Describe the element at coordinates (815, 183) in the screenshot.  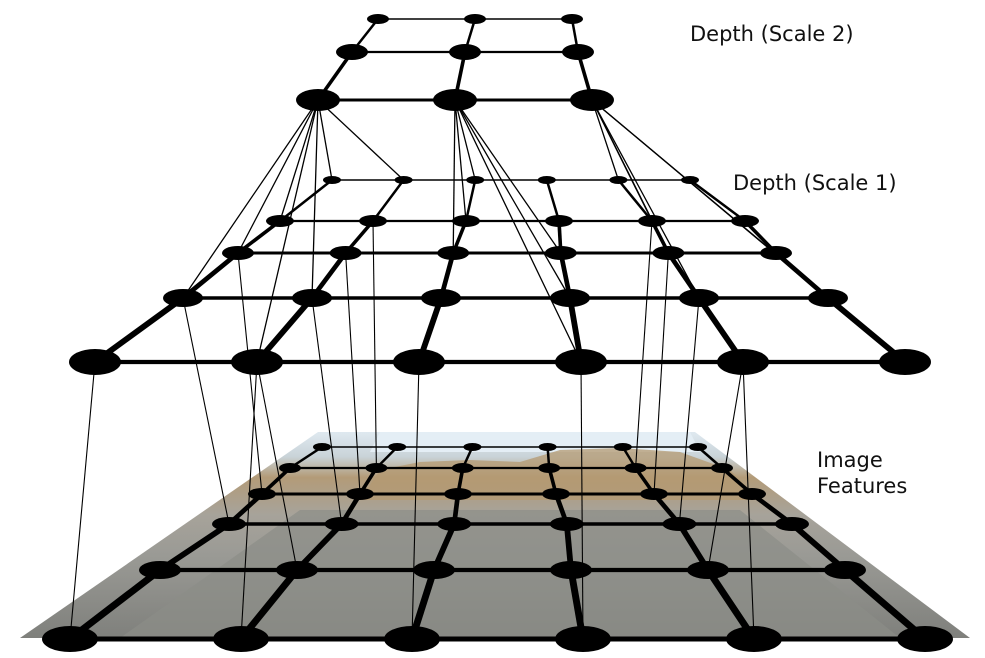
I see `depth-scale-1-label: Depth (Scale 1)` at that location.